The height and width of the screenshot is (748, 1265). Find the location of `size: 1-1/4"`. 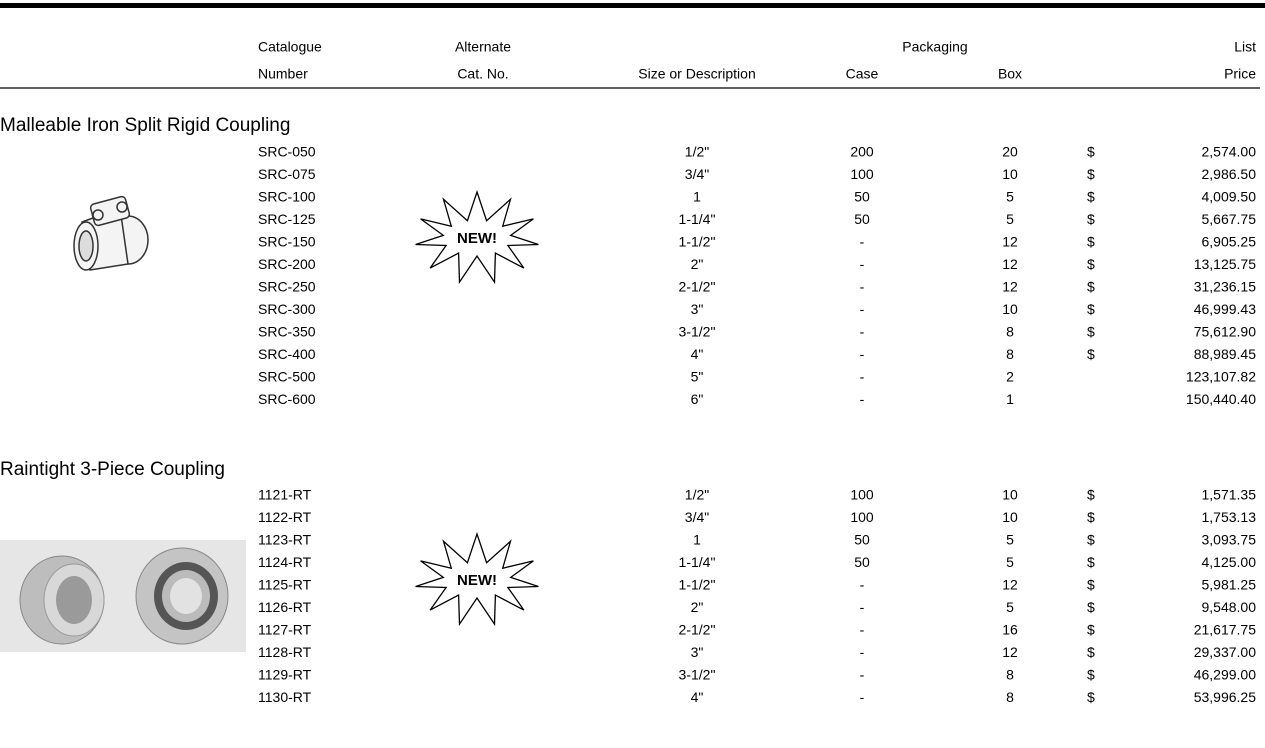

size: 1-1/4" is located at coordinates (697, 219).